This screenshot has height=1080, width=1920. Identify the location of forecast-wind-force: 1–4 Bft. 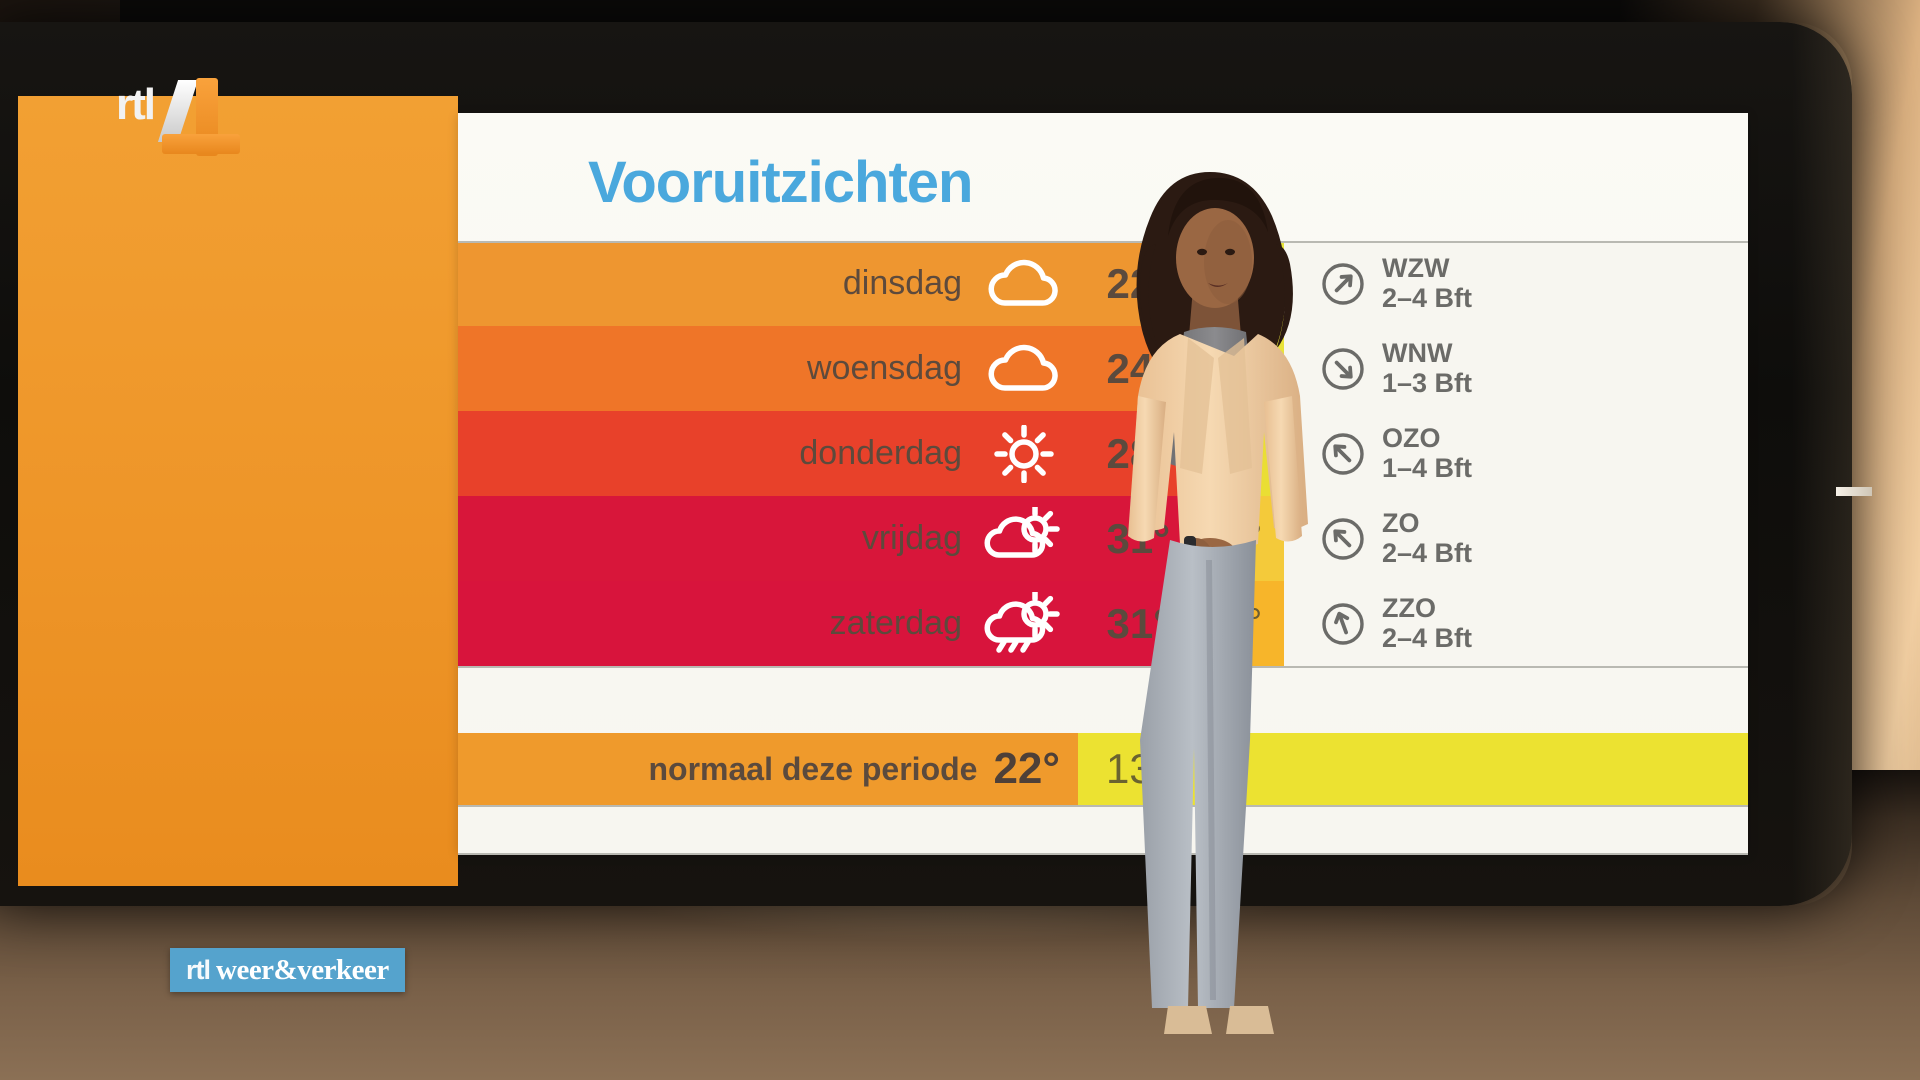
(1427, 467).